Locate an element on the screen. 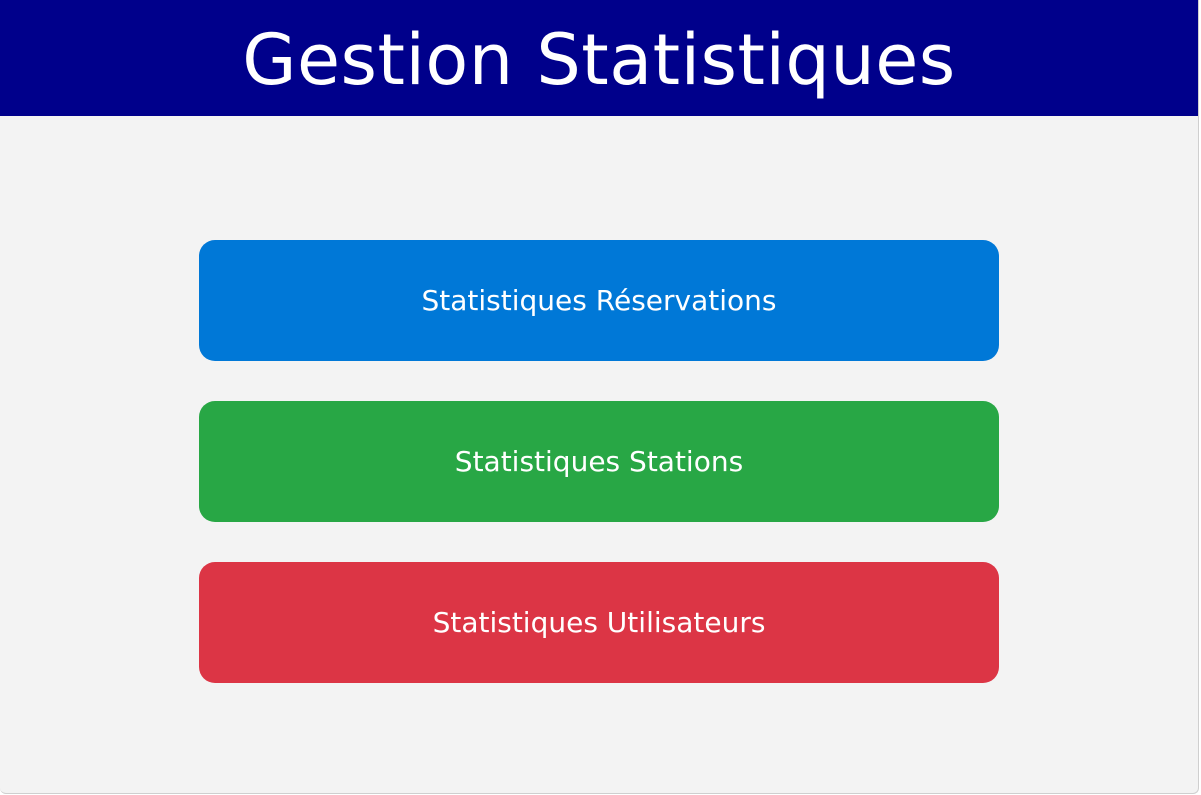 This screenshot has width=1201, height=795. stations-stats-button: Statistiques Stations is located at coordinates (599, 461).